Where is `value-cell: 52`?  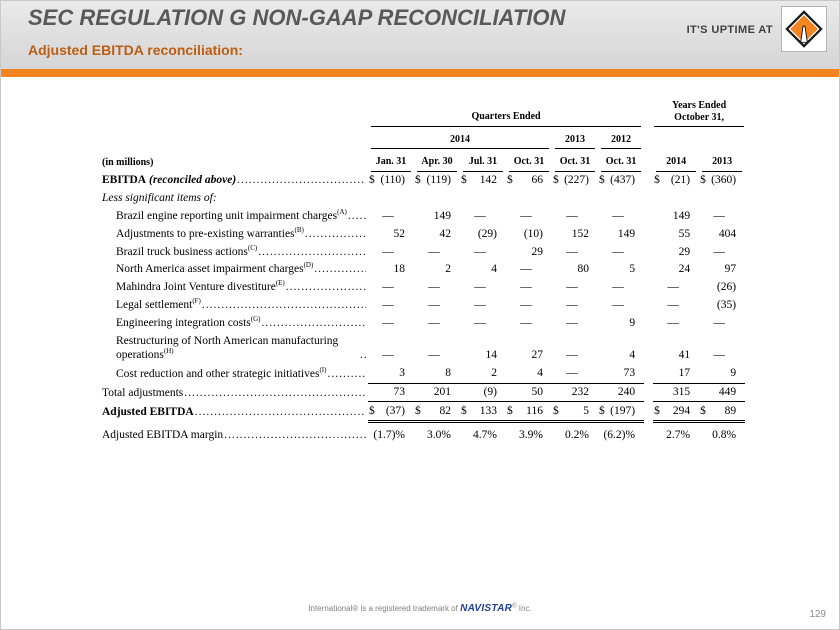
value-cell: 52 is located at coordinates (391, 234).